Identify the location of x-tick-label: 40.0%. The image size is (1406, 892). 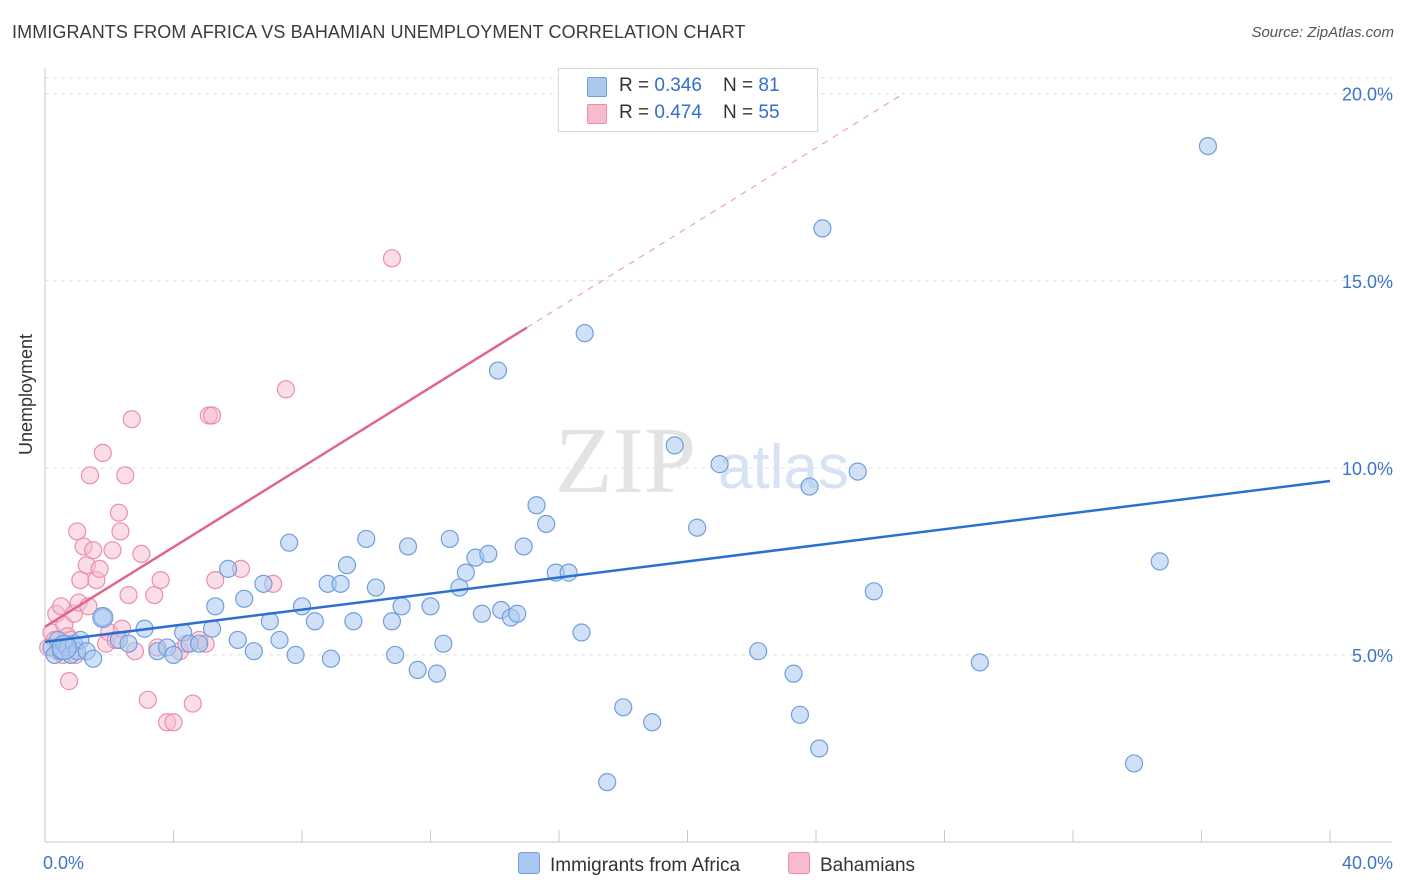
(1367, 863).